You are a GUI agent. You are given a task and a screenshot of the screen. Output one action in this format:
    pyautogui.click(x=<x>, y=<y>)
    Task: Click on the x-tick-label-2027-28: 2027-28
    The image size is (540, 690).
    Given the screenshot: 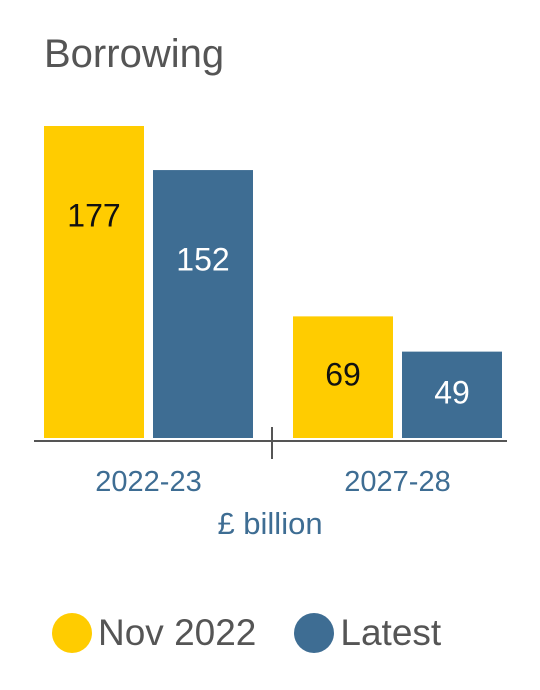 What is the action you would take?
    pyautogui.click(x=397, y=482)
    